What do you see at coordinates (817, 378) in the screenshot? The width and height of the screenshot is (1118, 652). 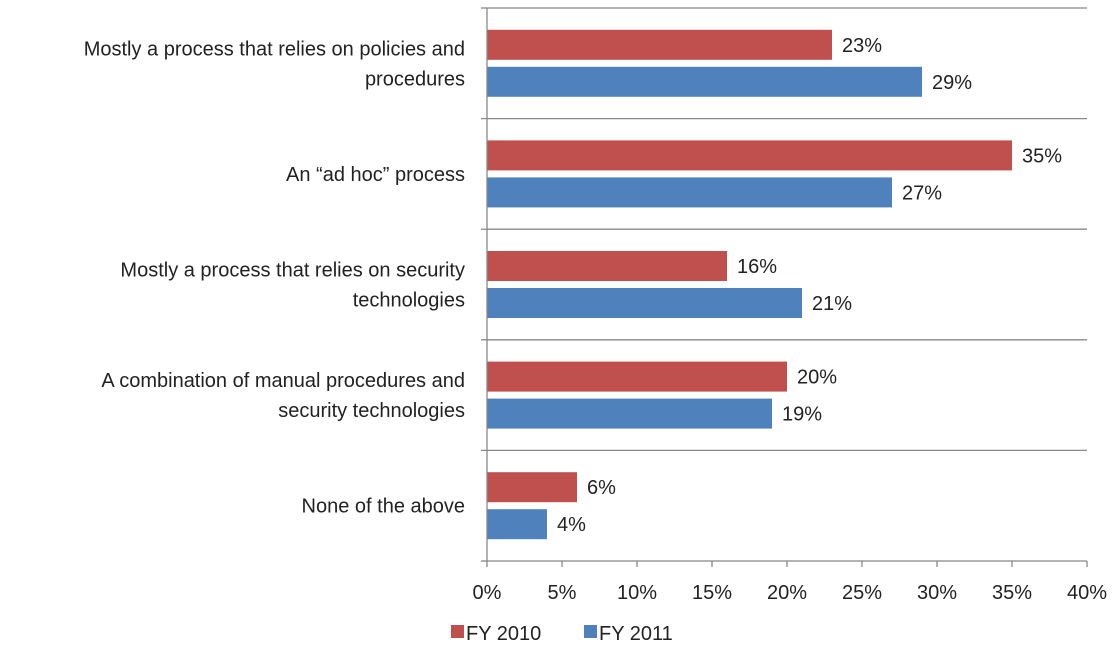 I see `data-label: 20%` at bounding box center [817, 378].